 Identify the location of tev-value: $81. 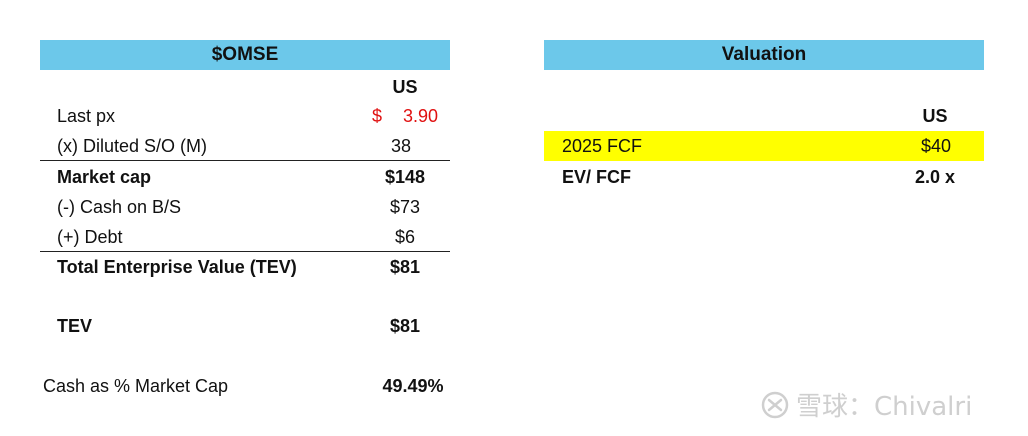
(405, 326).